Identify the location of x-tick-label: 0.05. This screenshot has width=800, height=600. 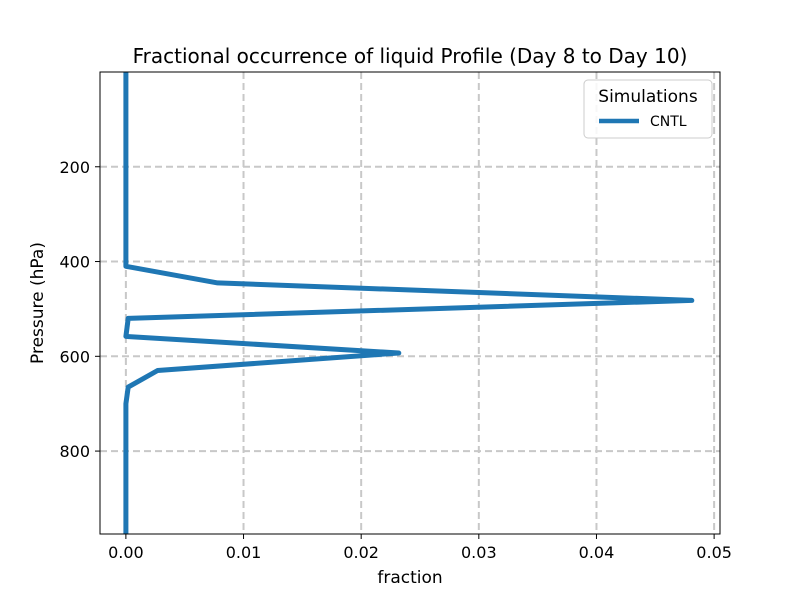
(714, 552).